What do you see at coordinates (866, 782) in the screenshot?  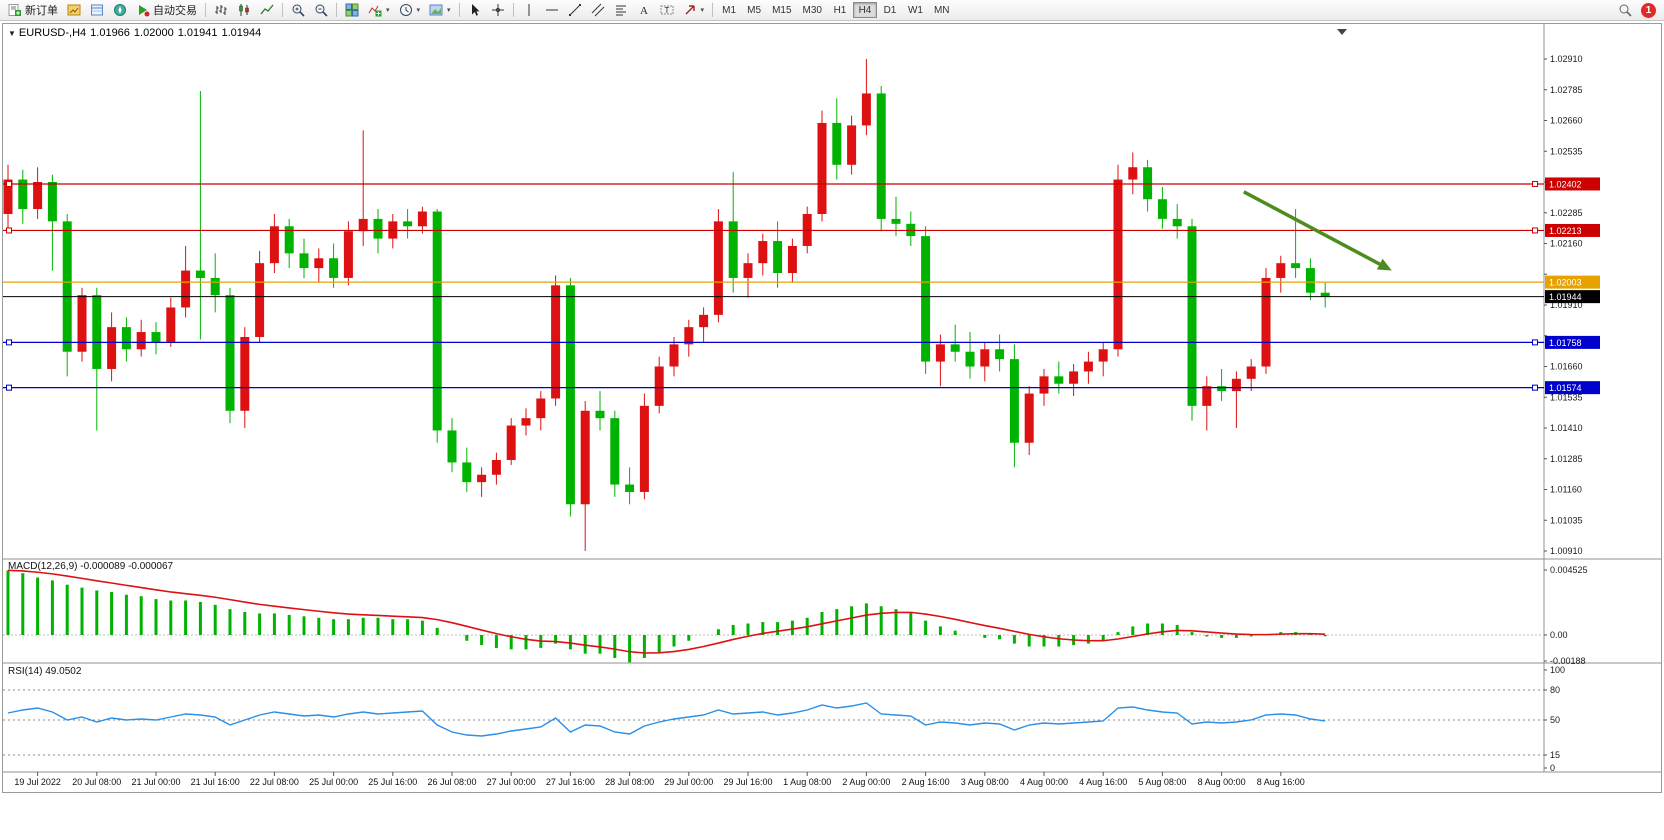 I see `svg-text: 2 Aug 00:00` at bounding box center [866, 782].